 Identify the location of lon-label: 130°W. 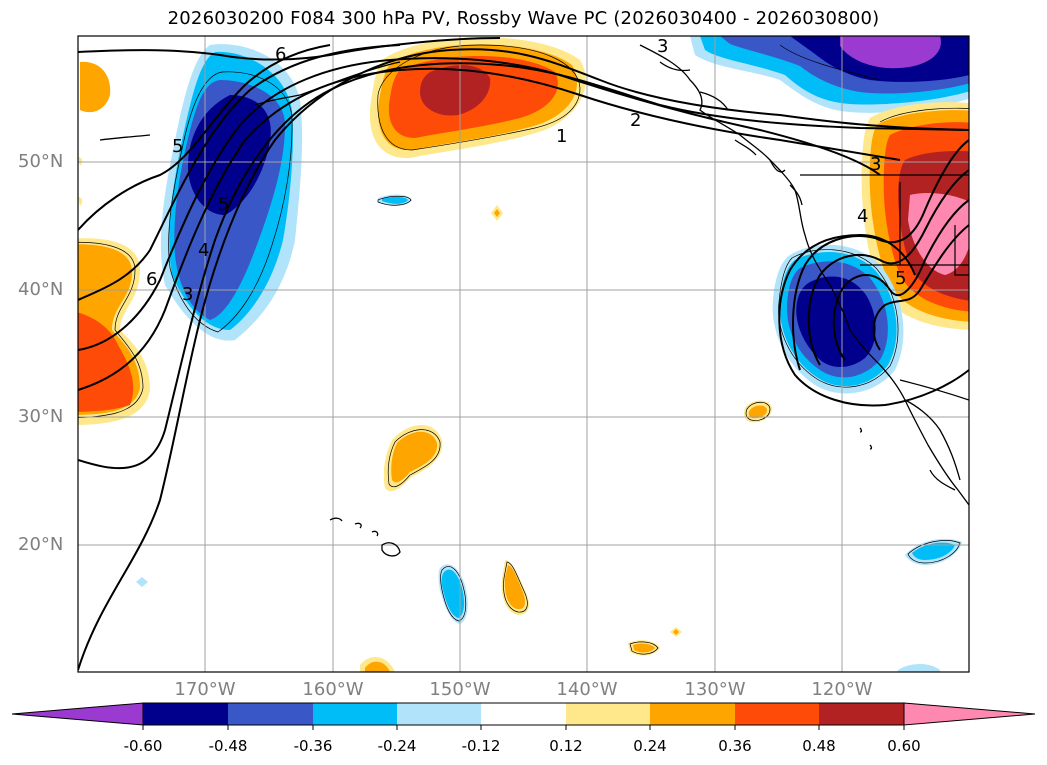
(715, 689).